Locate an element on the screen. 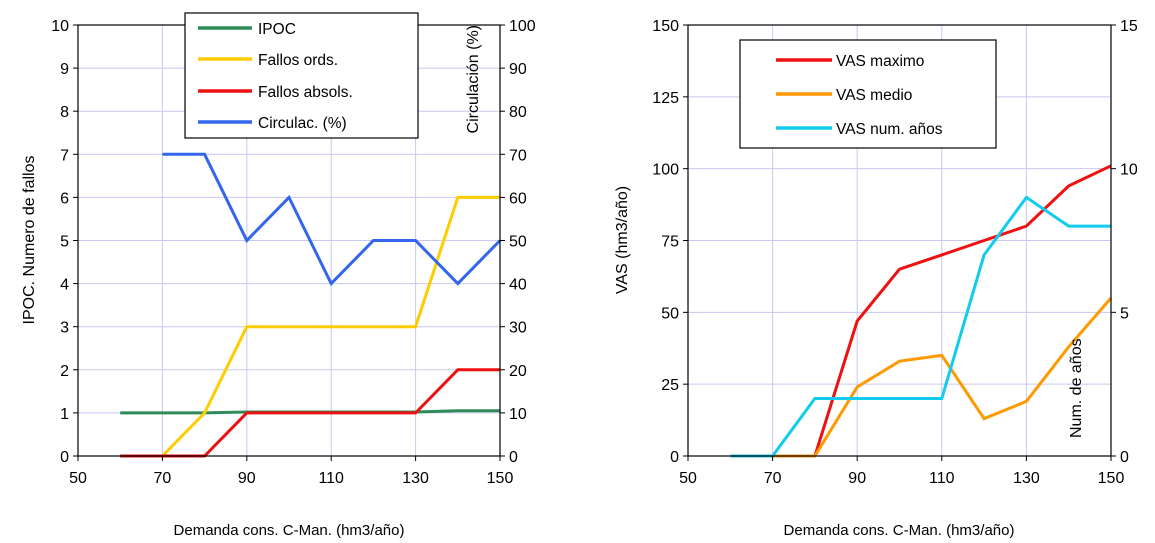  y-tick-label: 9 is located at coordinates (64, 69).